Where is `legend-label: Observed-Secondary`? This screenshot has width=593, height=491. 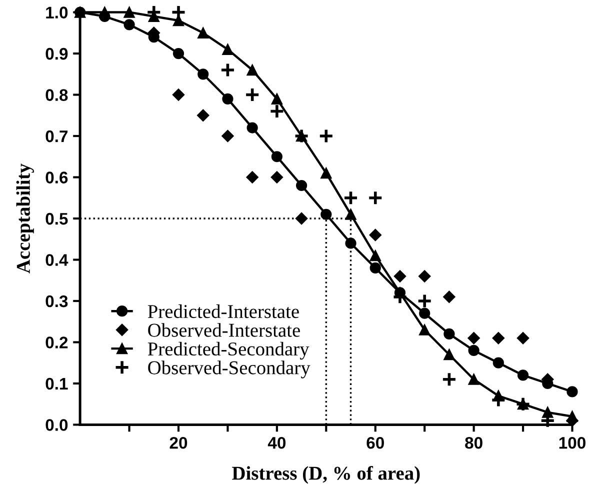 legend-label: Observed-Secondary is located at coordinates (229, 369).